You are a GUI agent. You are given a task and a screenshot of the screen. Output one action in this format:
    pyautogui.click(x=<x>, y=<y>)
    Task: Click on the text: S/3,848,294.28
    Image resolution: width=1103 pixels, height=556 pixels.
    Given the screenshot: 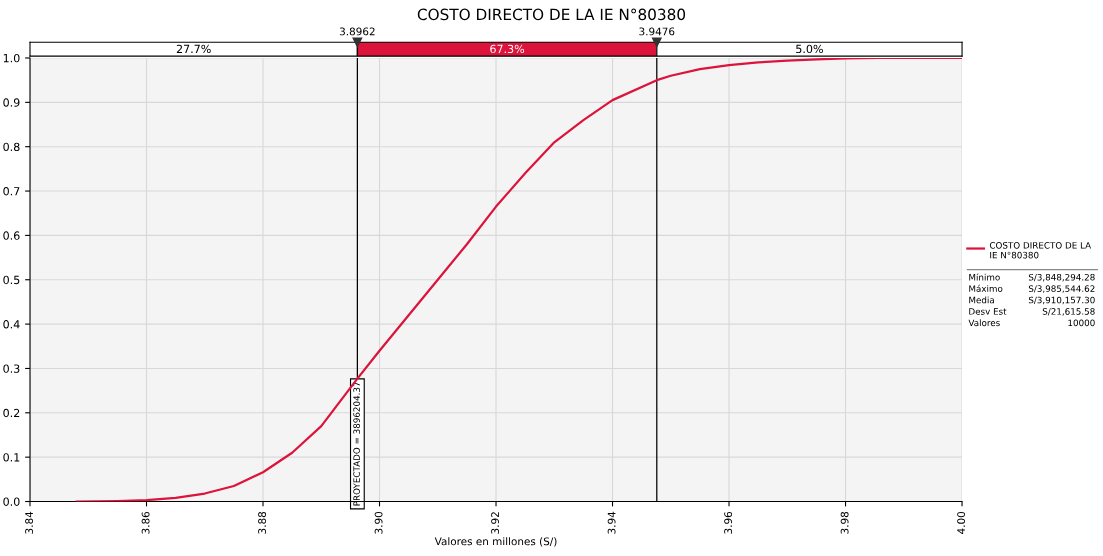 What is the action you would take?
    pyautogui.click(x=1061, y=277)
    